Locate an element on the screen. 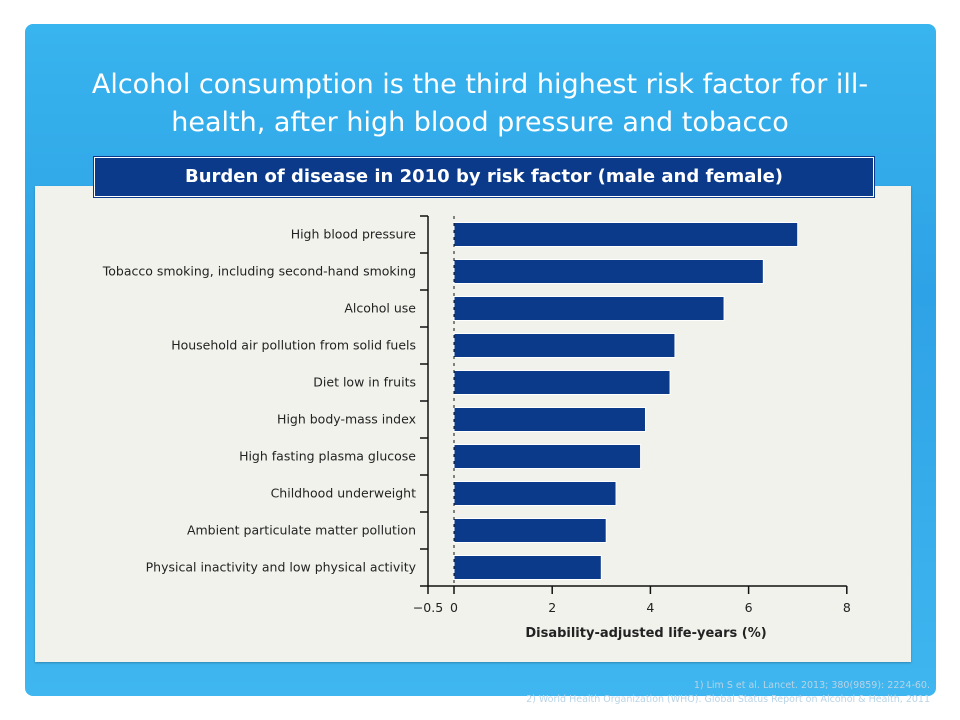 The image size is (960, 720). x-tick-label: −0.5 is located at coordinates (428, 607).